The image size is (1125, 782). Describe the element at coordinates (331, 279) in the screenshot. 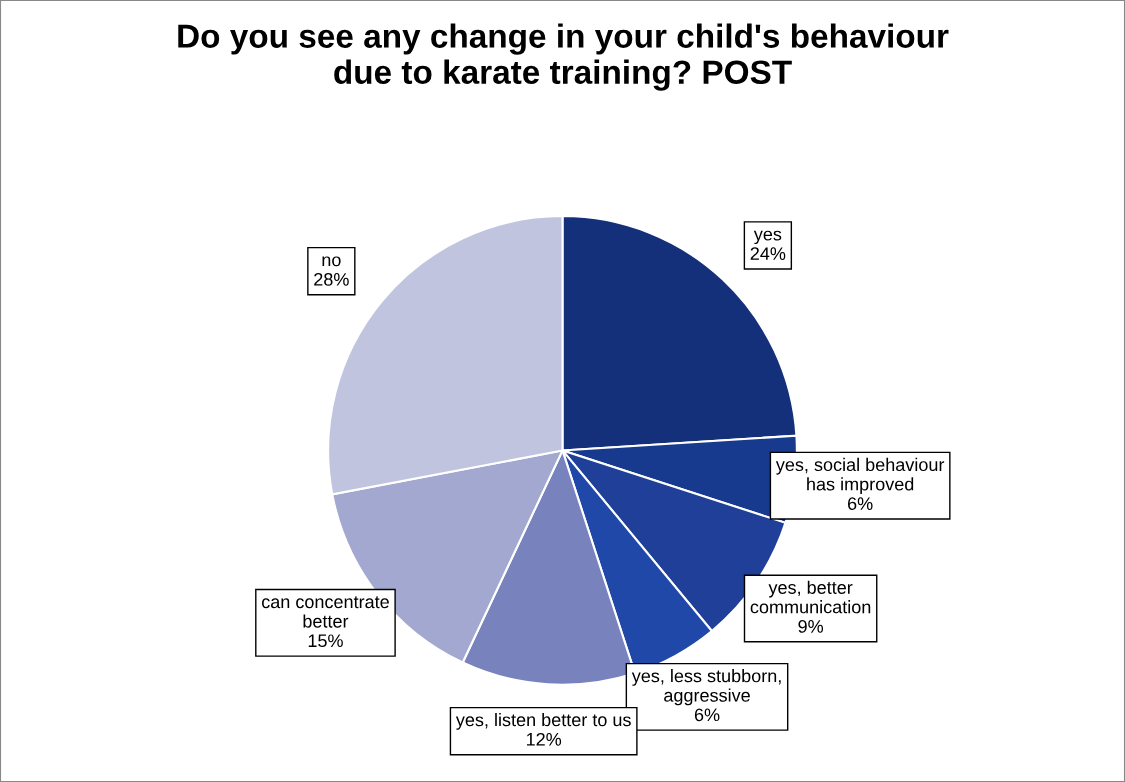

I see `data-label: 28%` at that location.